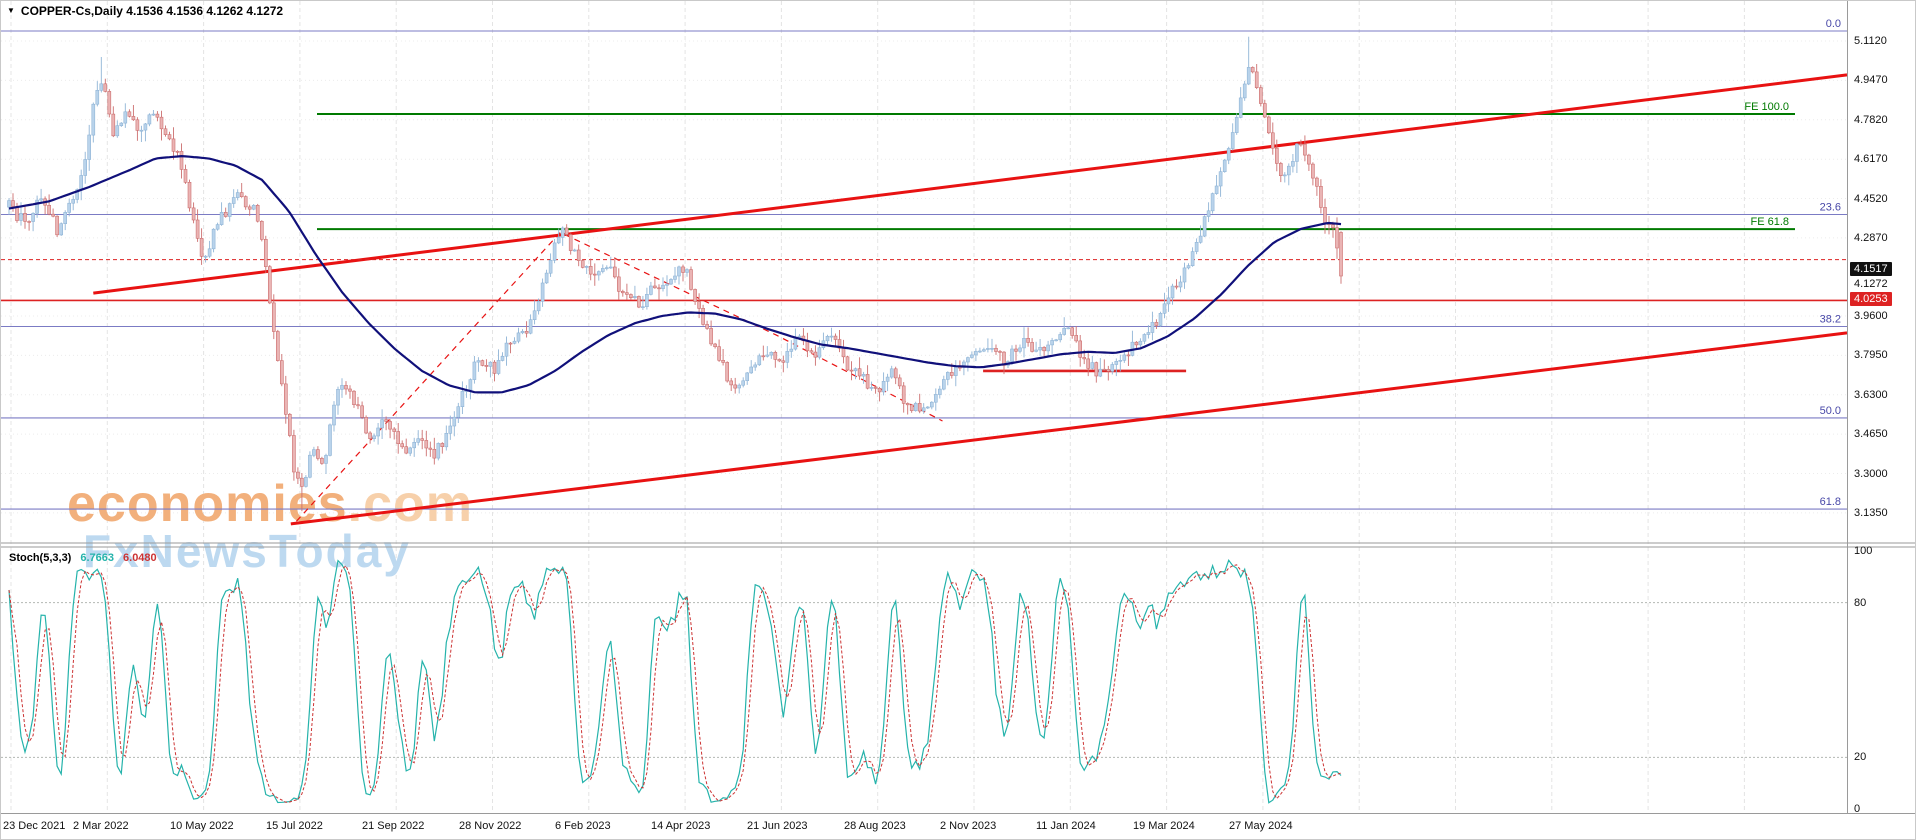 This screenshot has width=1916, height=840. I want to click on stoch-axis-label: 100, so click(1863, 551).